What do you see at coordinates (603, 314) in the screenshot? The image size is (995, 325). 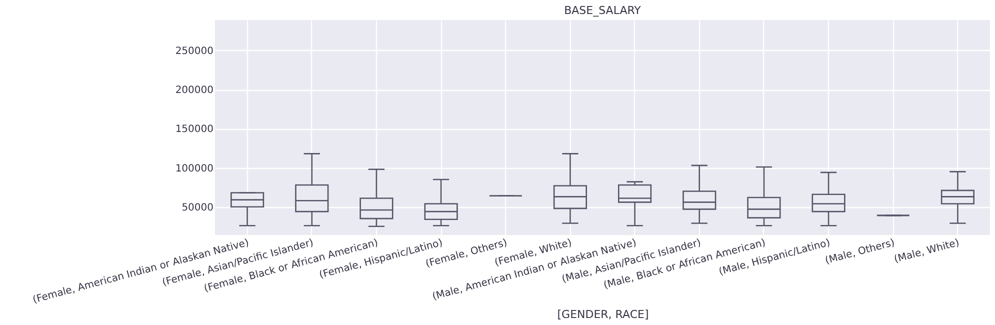 I see `x-axis-title: [GENDER, RACE]` at bounding box center [603, 314].